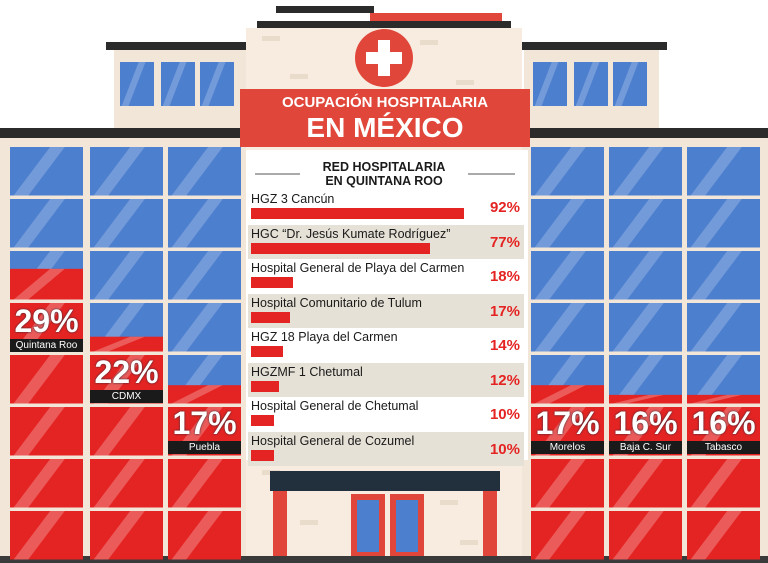 This screenshot has height=563, width=768. What do you see at coordinates (384, 167) in the screenshot?
I see `subtitle-line-1: RED HOSPITALARIA` at bounding box center [384, 167].